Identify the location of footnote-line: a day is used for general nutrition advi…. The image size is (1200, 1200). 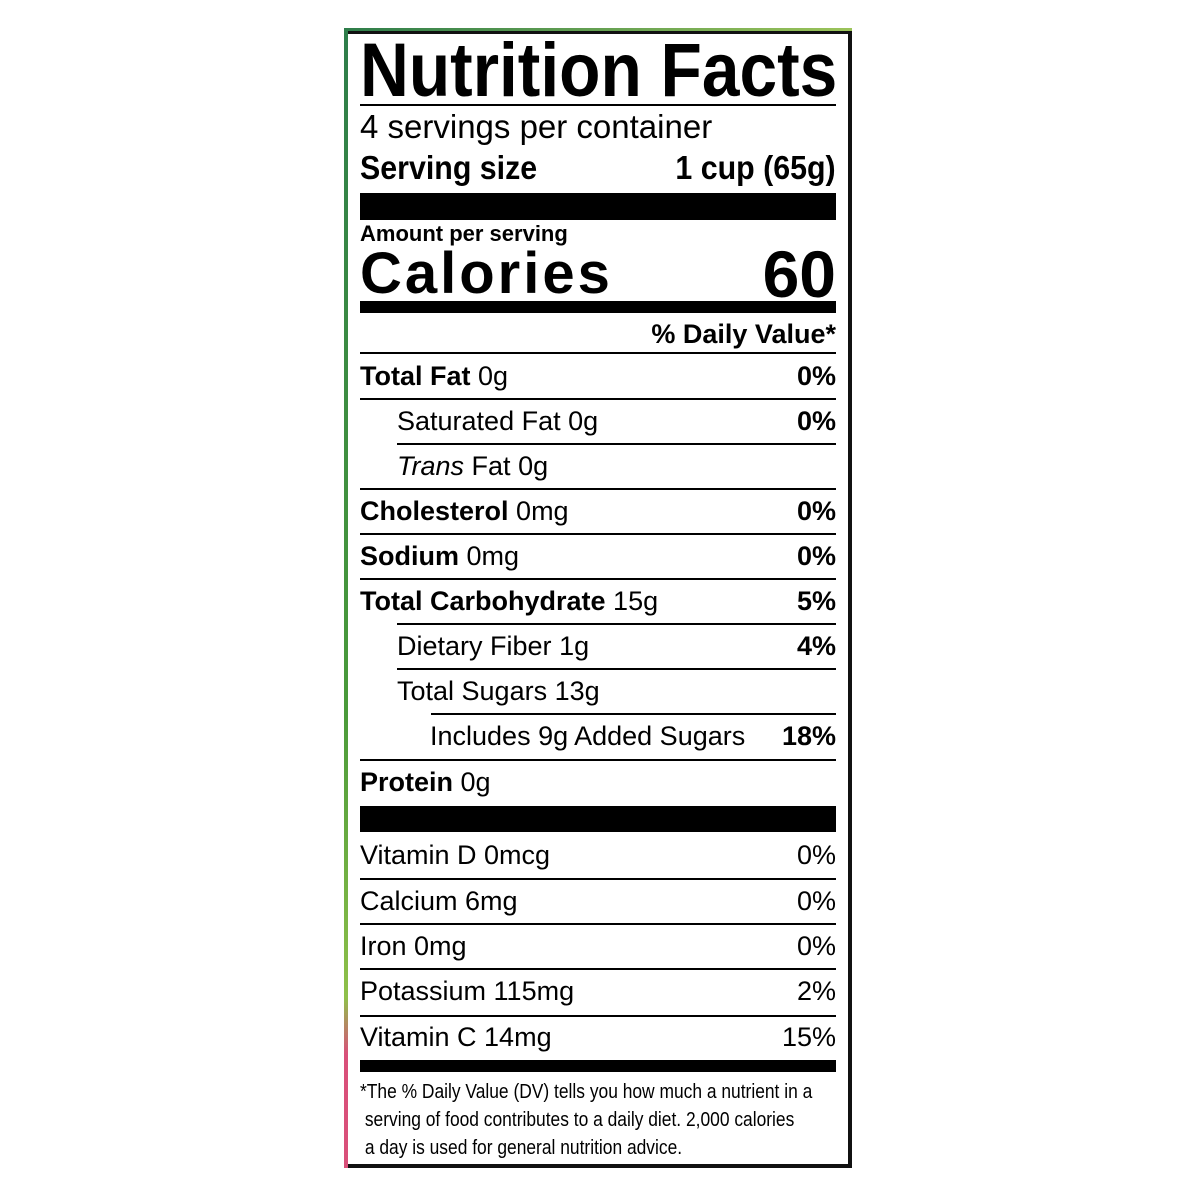
(521, 1148).